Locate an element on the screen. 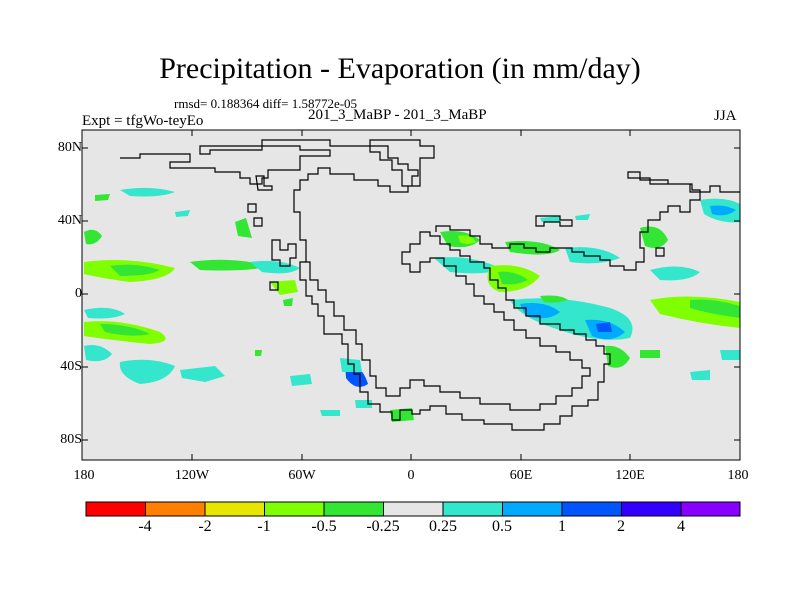 The width and height of the screenshot is (800, 600). experiment-label: Expt = tfgWo-teyEo is located at coordinates (143, 121).